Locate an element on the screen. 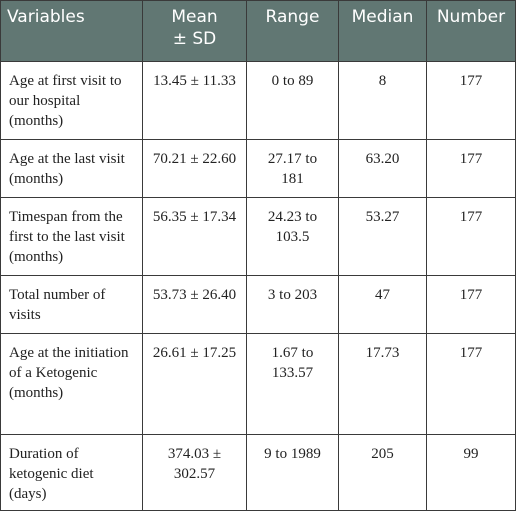  cell-range: 3 to 203 is located at coordinates (292, 304).